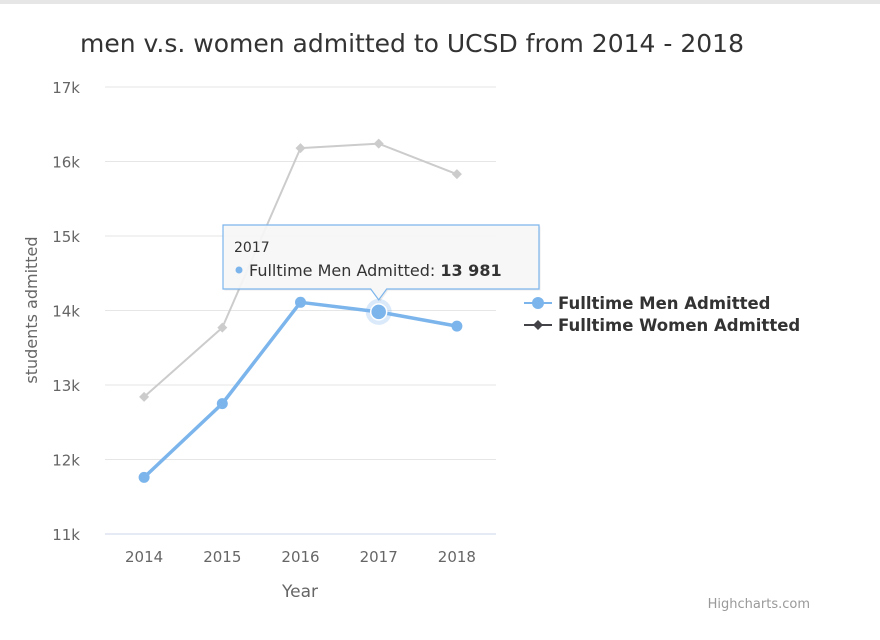 This screenshot has width=880, height=640. Describe the element at coordinates (222, 557) in the screenshot. I see `x-tick-label: 2015` at that location.